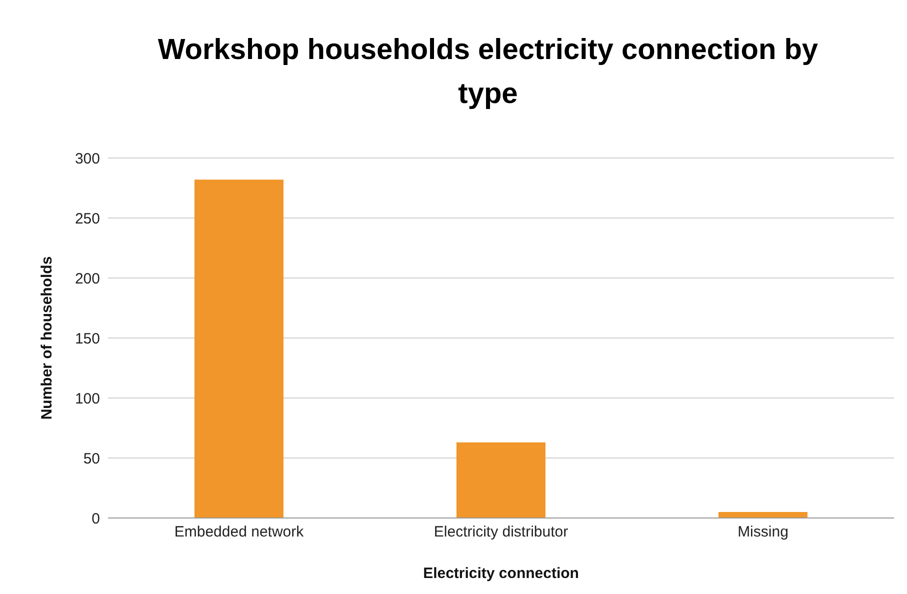  Describe the element at coordinates (87, 339) in the screenshot. I see `y-tick-label: 150` at that location.